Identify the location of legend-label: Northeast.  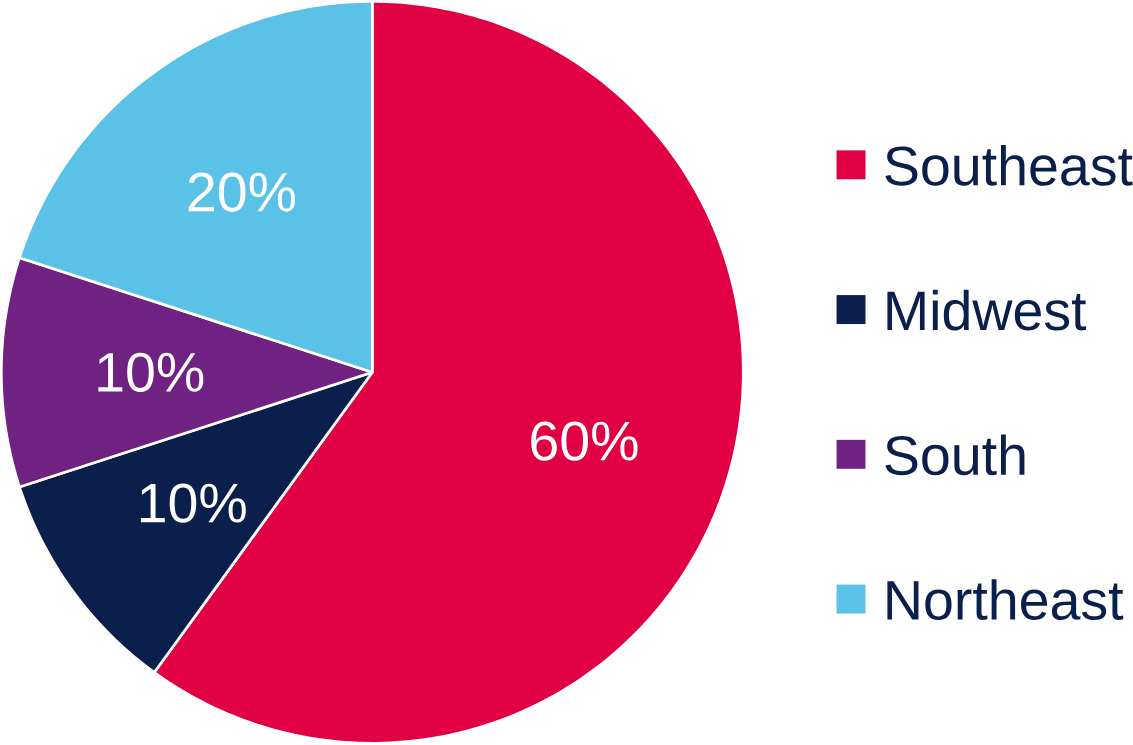
(1005, 600).